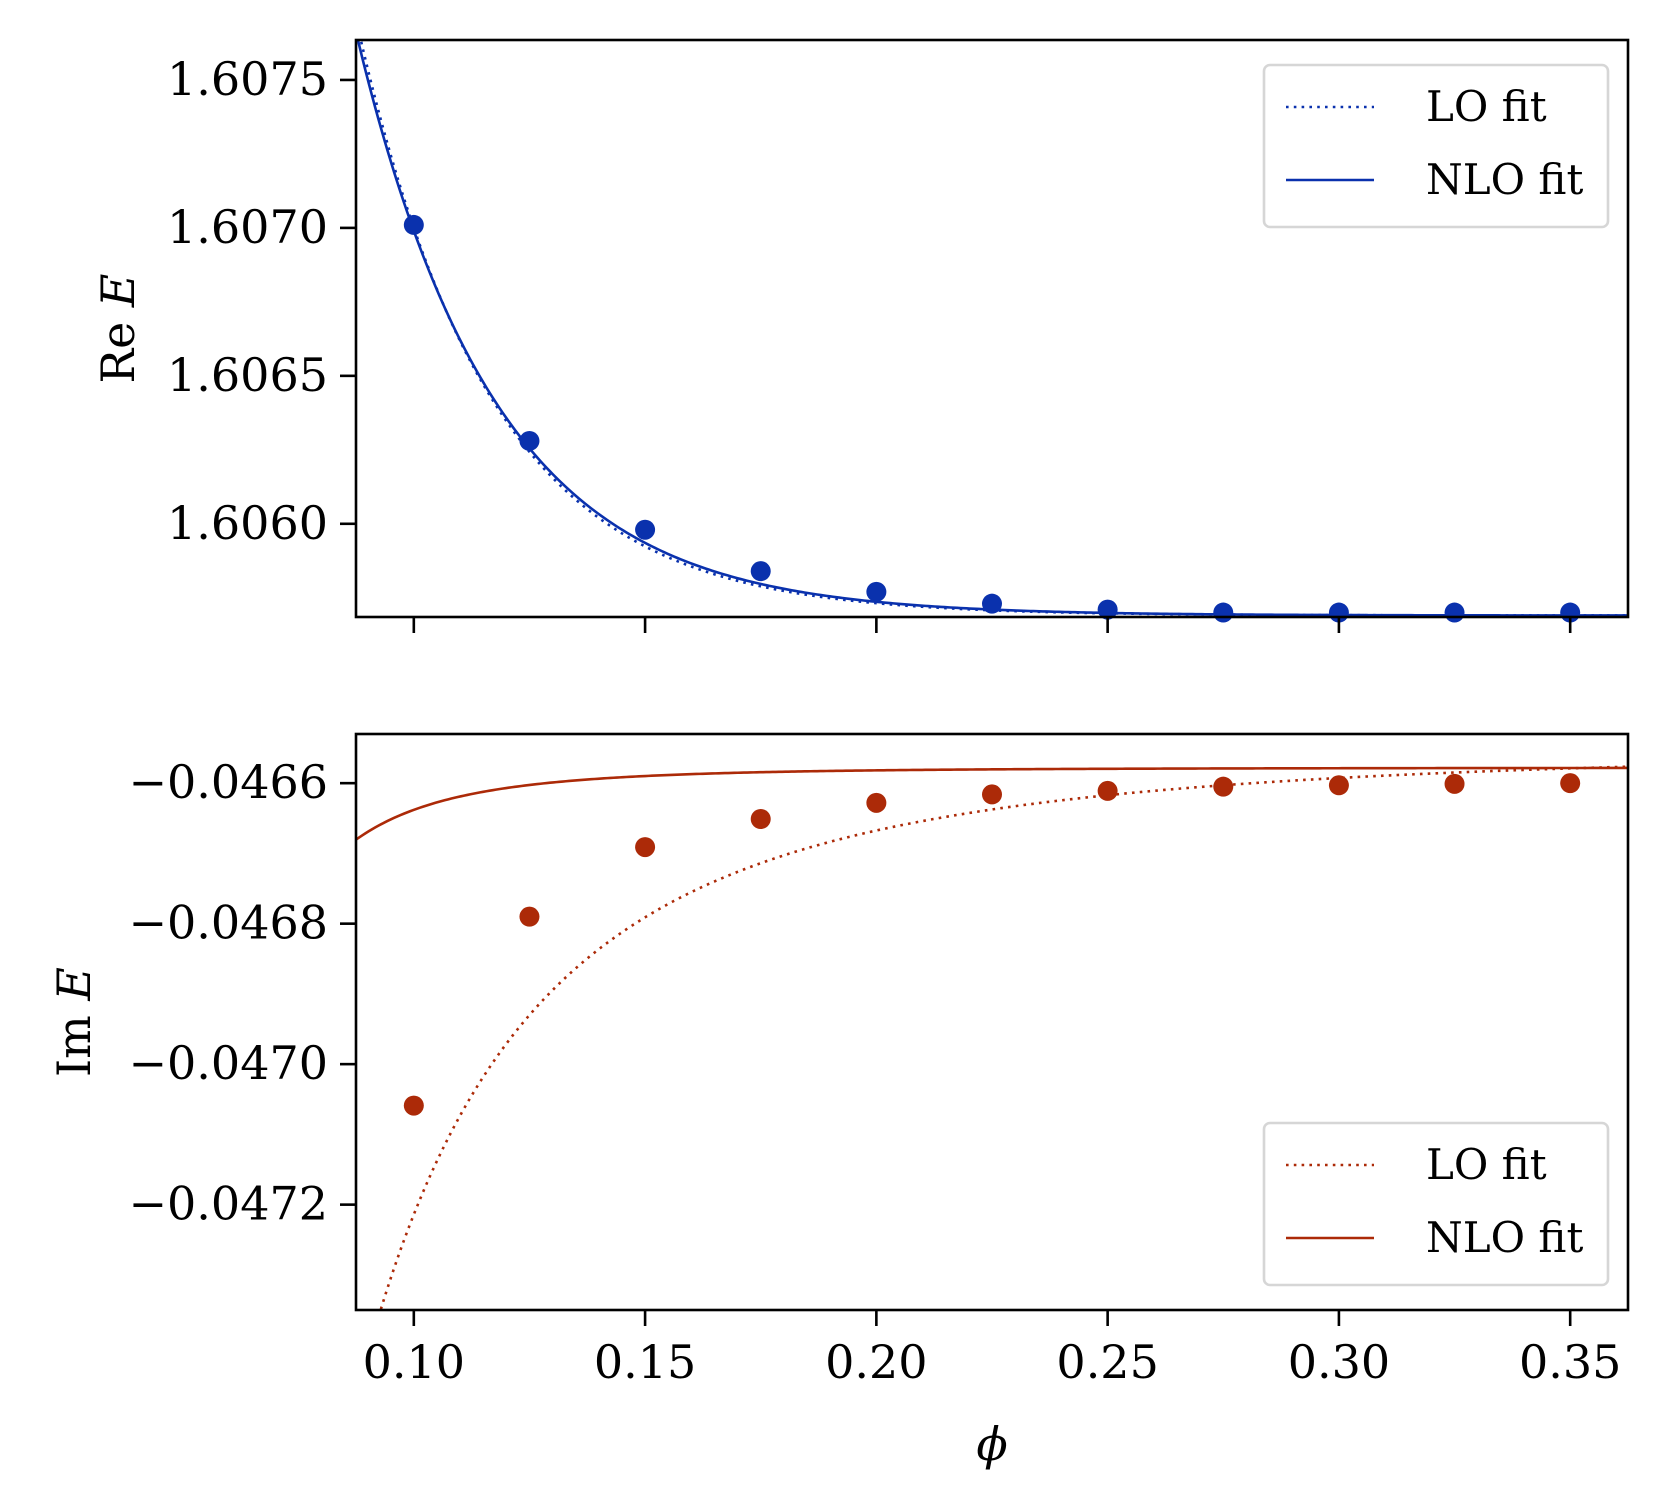 This screenshot has width=1660, height=1503. I want to click on re-e-legend: LO fit NLO fit, so click(1436, 146).